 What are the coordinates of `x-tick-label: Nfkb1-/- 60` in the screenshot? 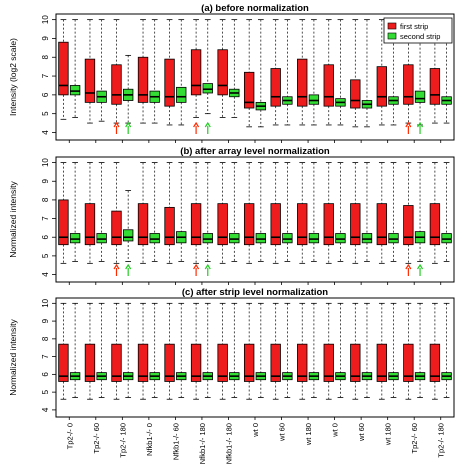 It's located at (175, 441).